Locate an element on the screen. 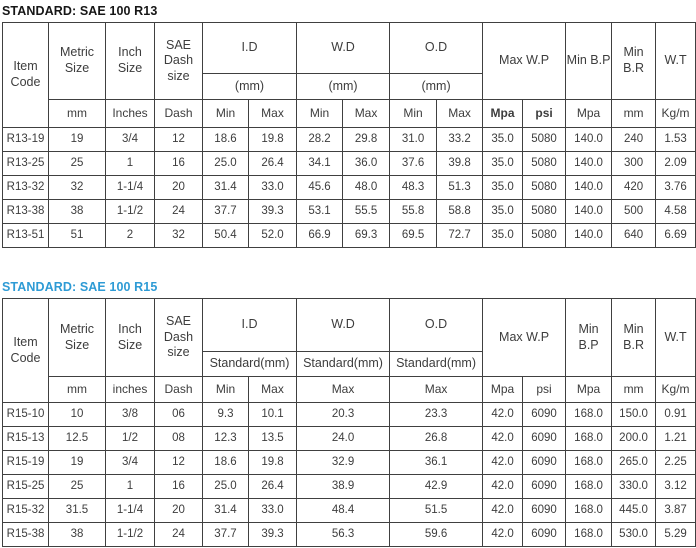  table-cell: 26.4 is located at coordinates (272, 486).